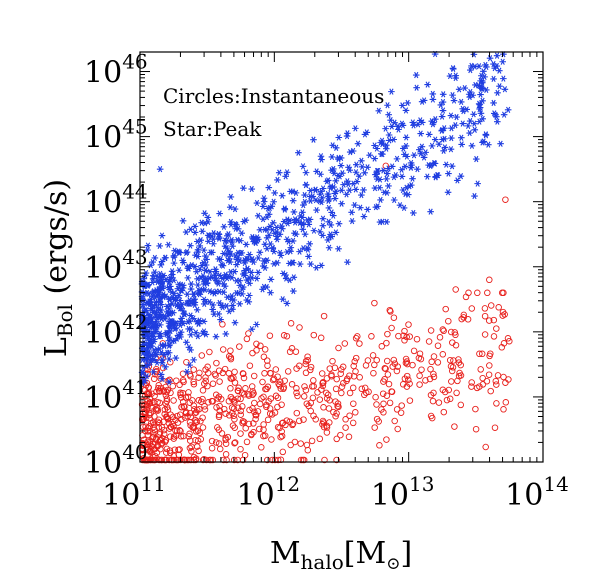  I want to click on legend-line-circles: Circles:Instantaneous, so click(273, 96).